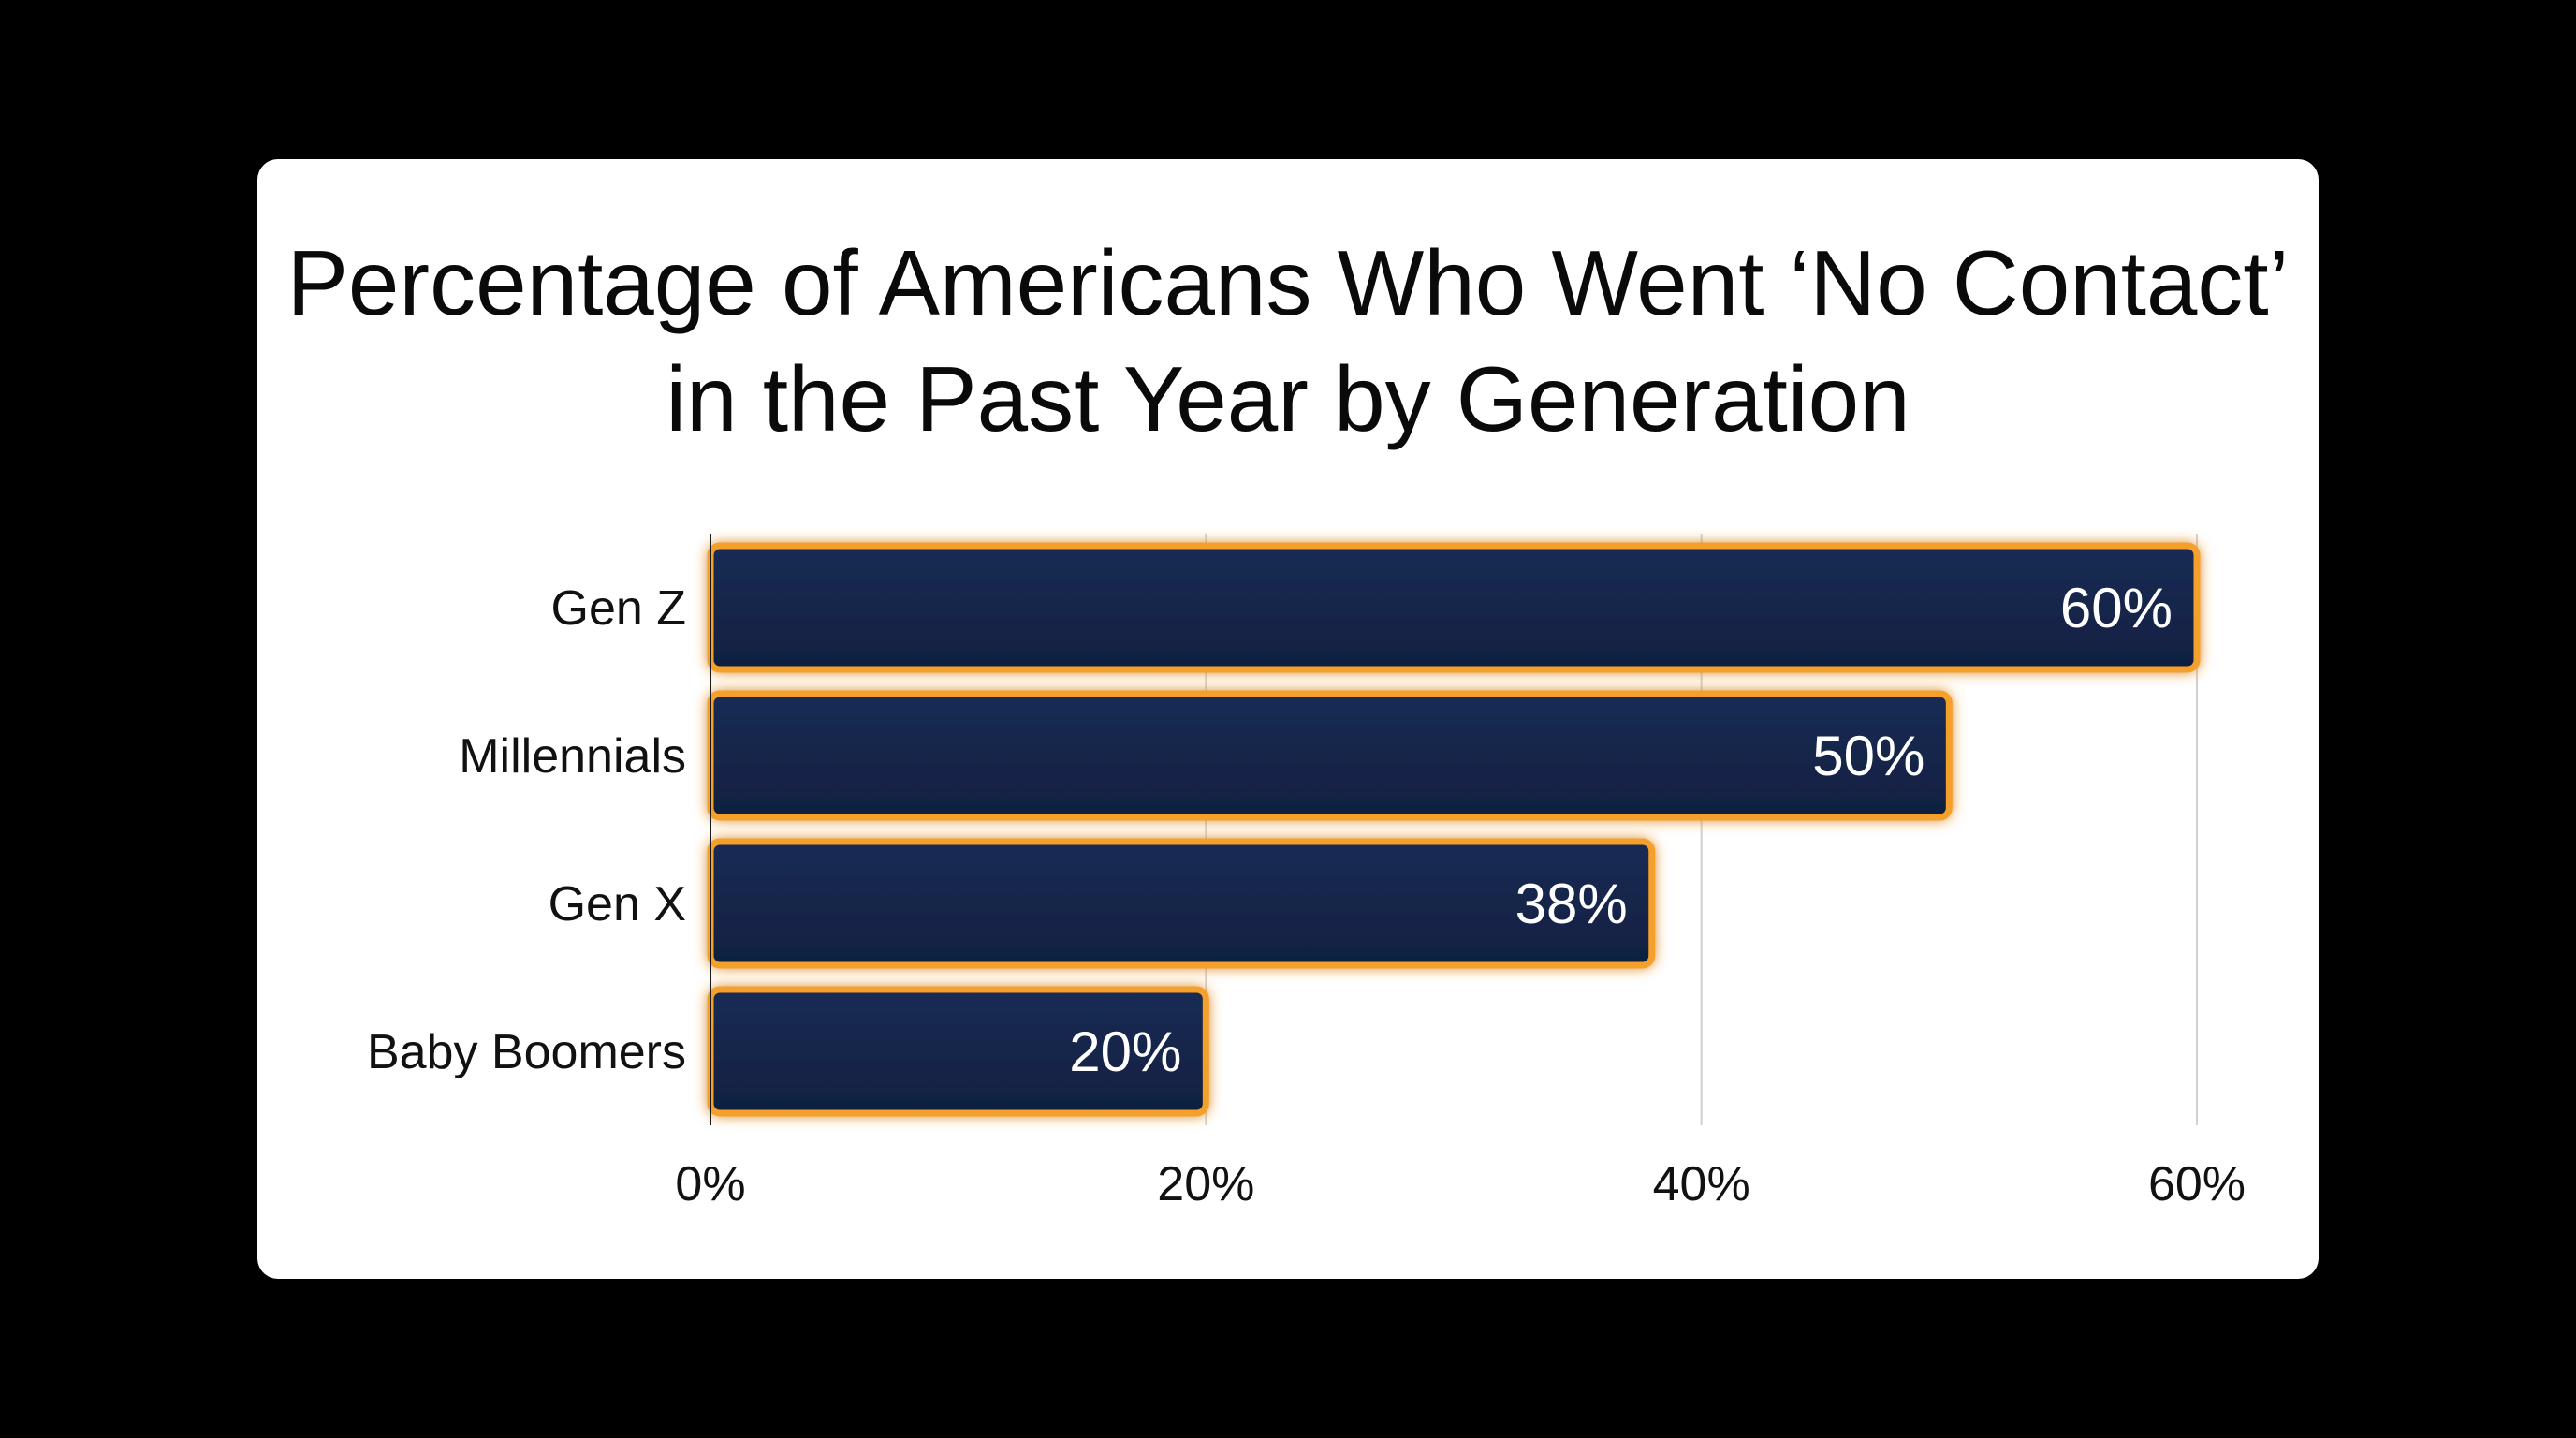 The height and width of the screenshot is (1438, 2576). I want to click on bar-value-label: 20%, so click(1125, 1051).